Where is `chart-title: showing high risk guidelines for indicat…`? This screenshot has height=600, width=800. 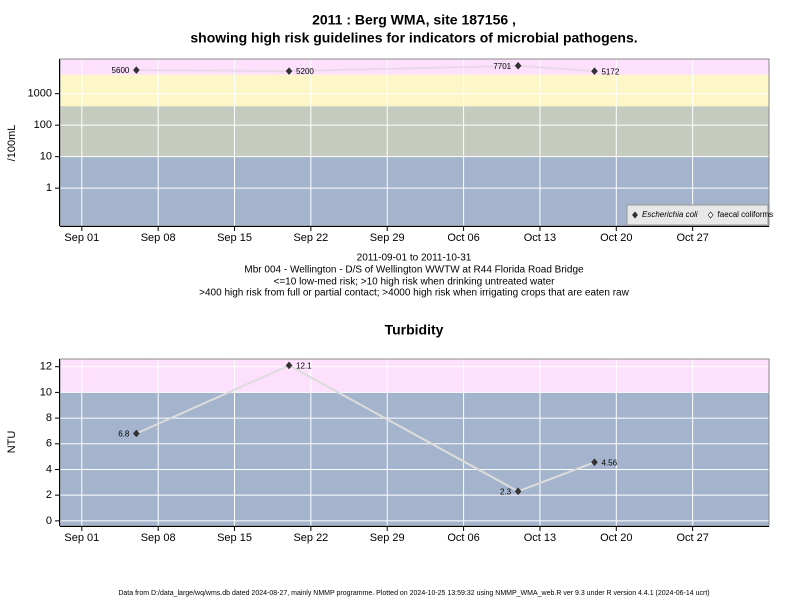
chart-title: showing high risk guidelines for indicat… is located at coordinates (413, 38).